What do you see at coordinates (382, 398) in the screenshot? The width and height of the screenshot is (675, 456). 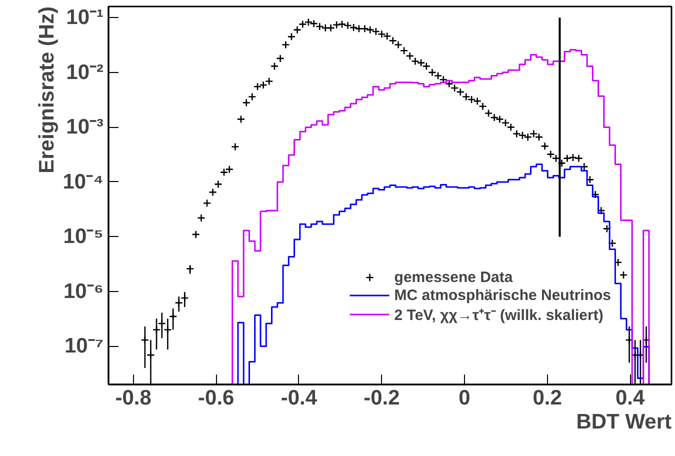 I see `x-tick-label: -0.2` at bounding box center [382, 398].